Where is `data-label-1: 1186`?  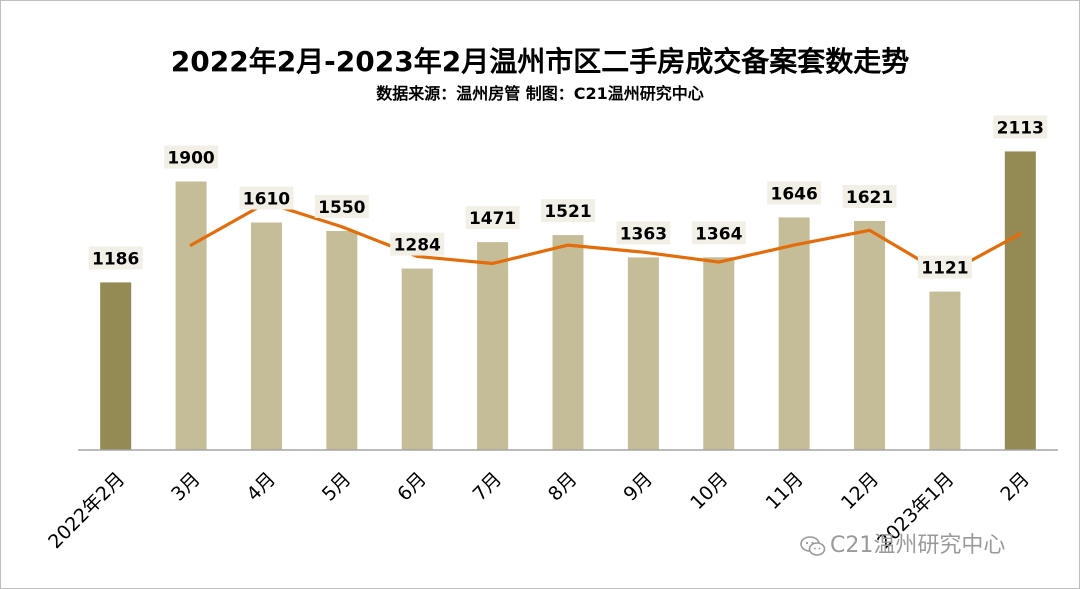
data-label-1: 1186 is located at coordinates (115, 258).